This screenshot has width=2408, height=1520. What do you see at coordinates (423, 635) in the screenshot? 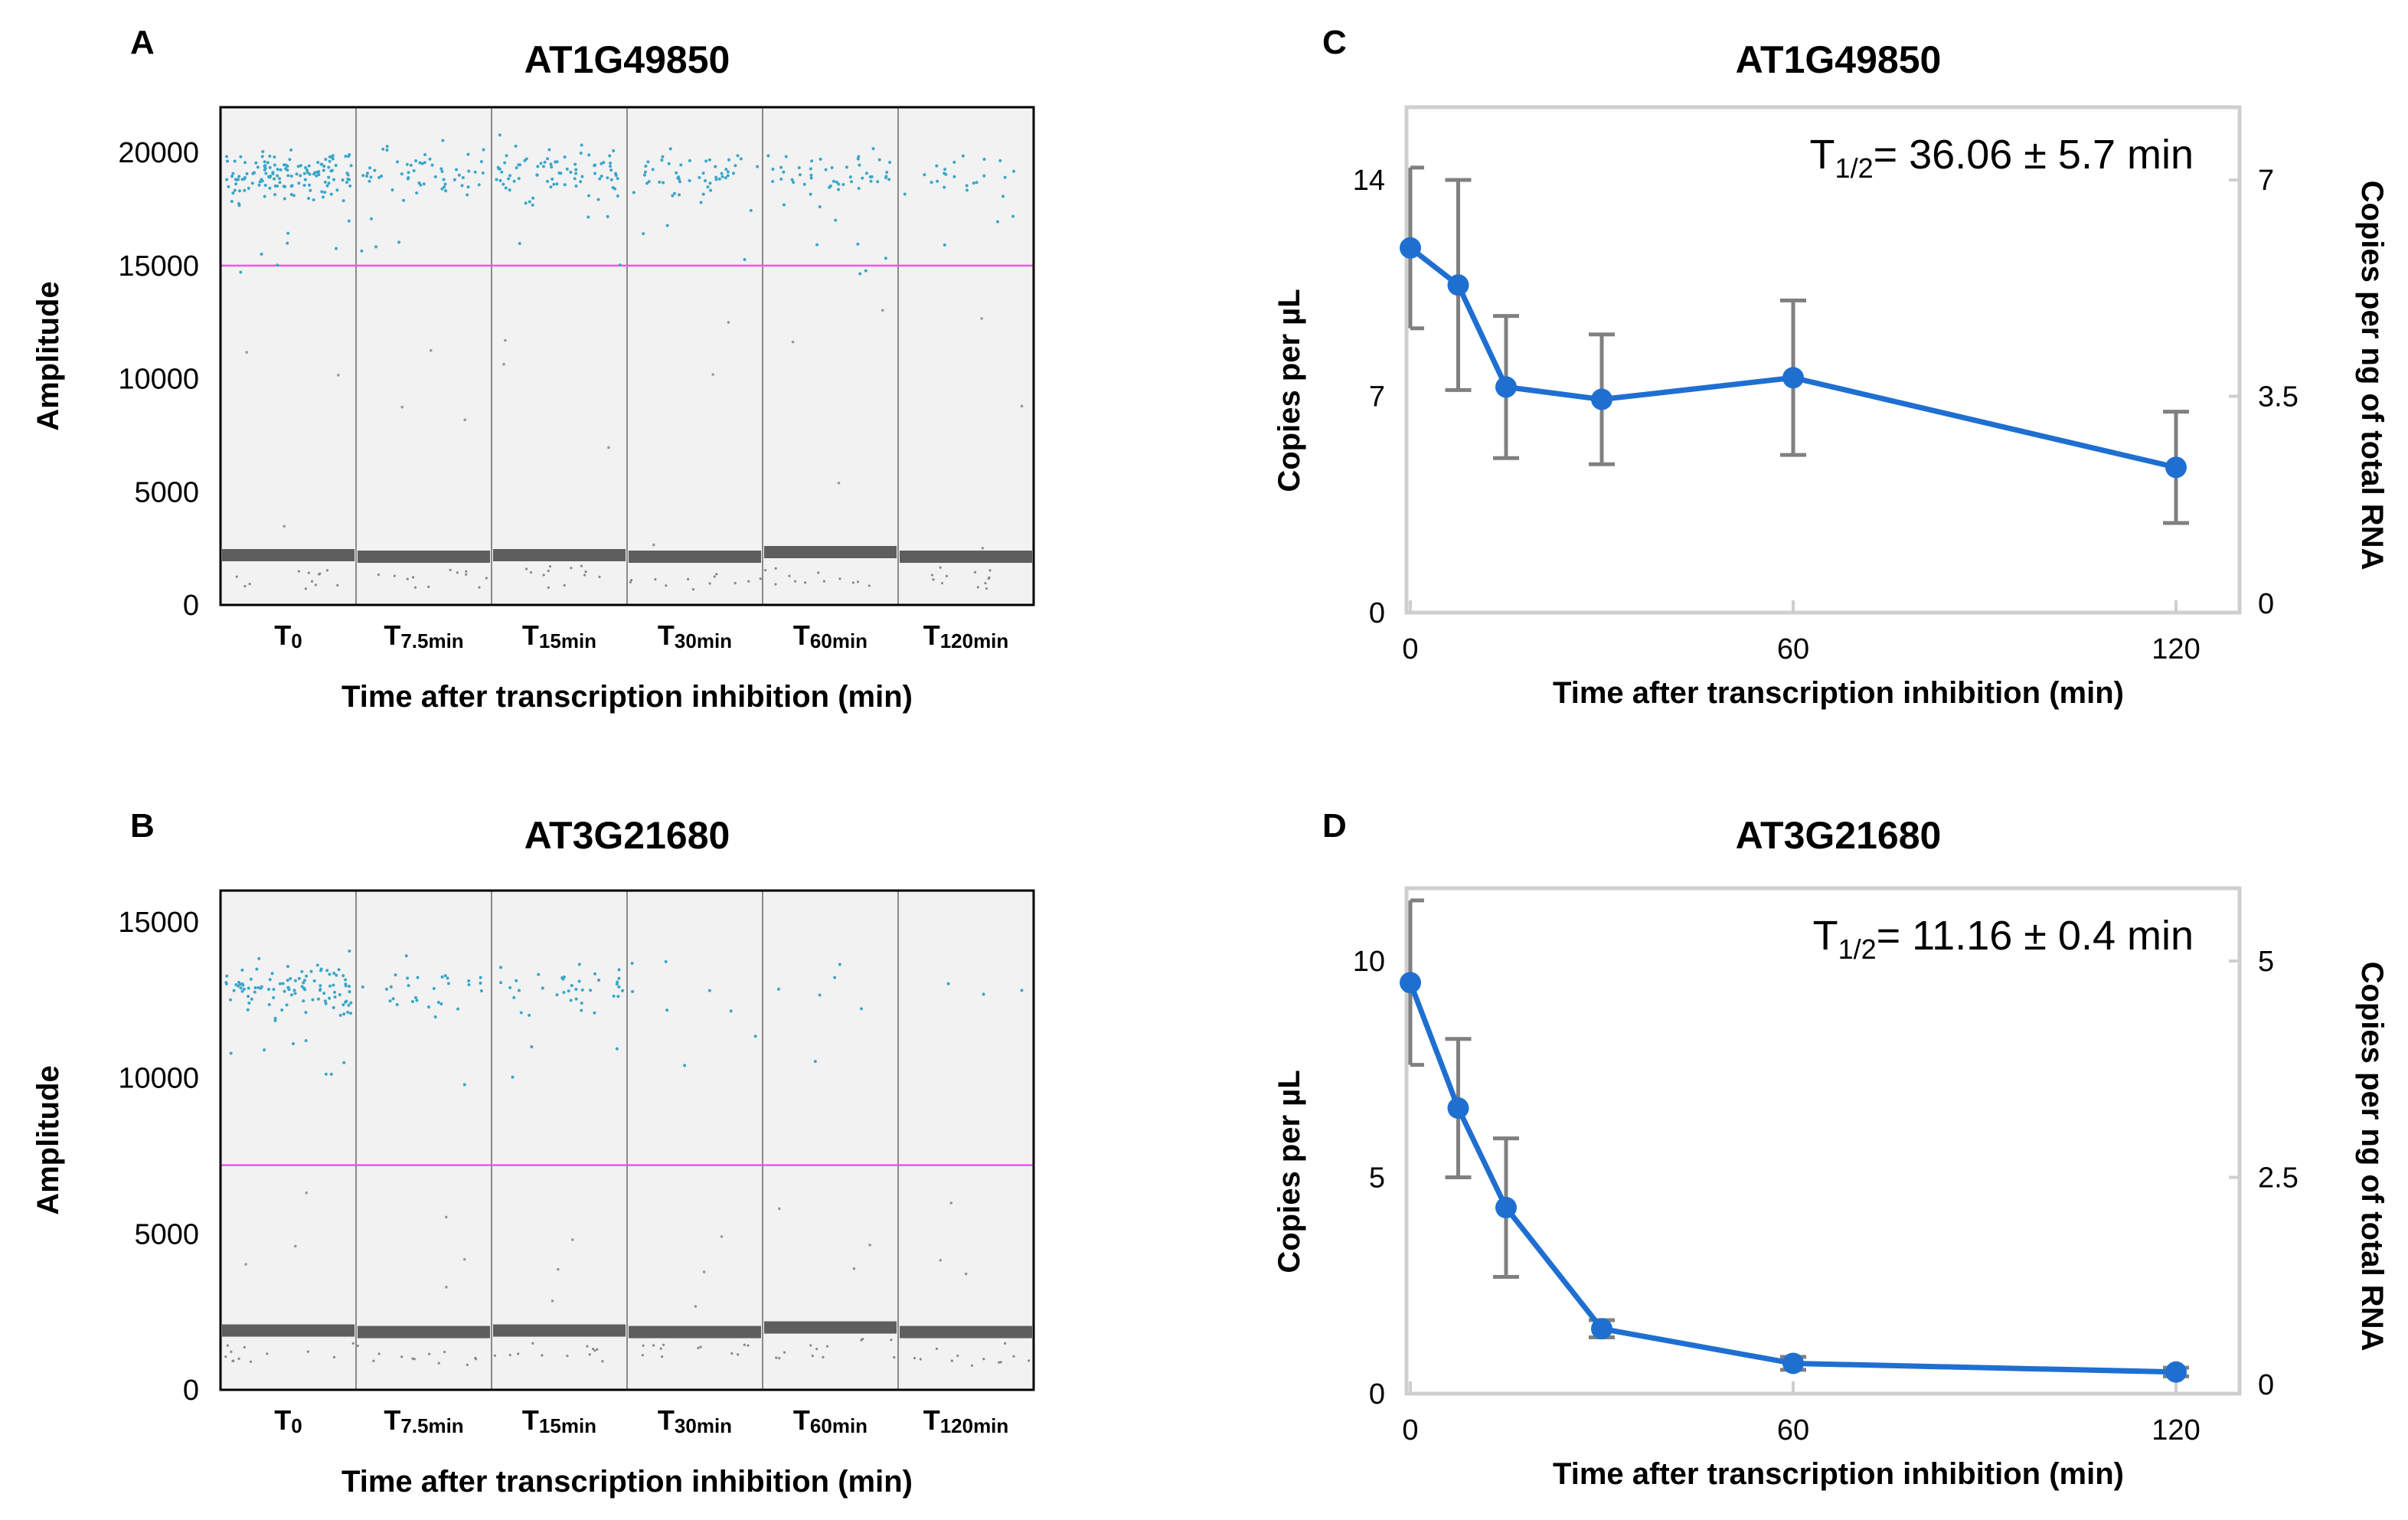
I see `category-label: T7.5min` at bounding box center [423, 635].